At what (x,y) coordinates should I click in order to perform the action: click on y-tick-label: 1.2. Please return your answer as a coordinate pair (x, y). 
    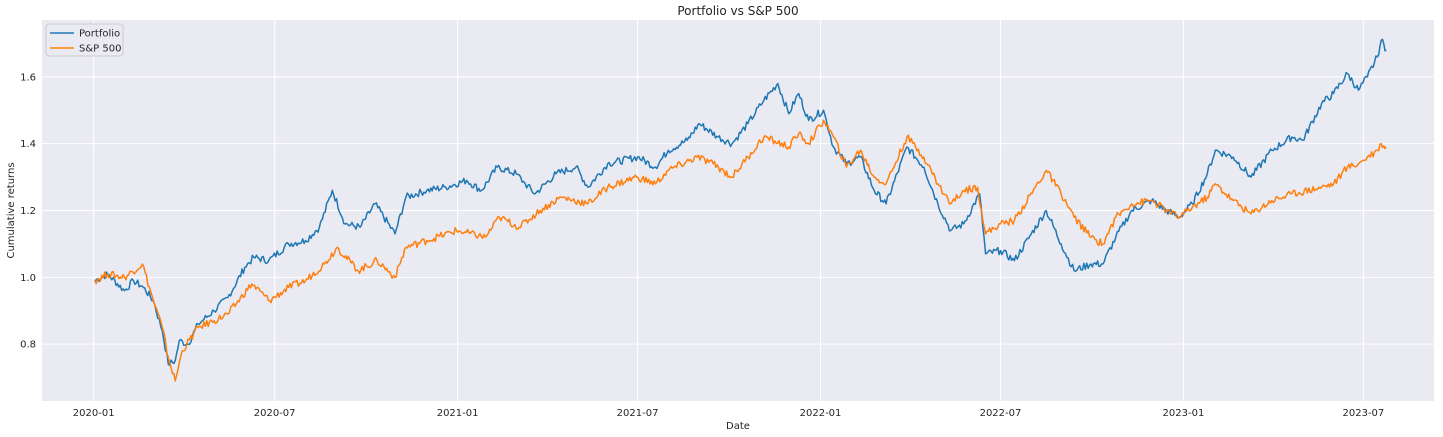
    Looking at the image, I should click on (28, 211).